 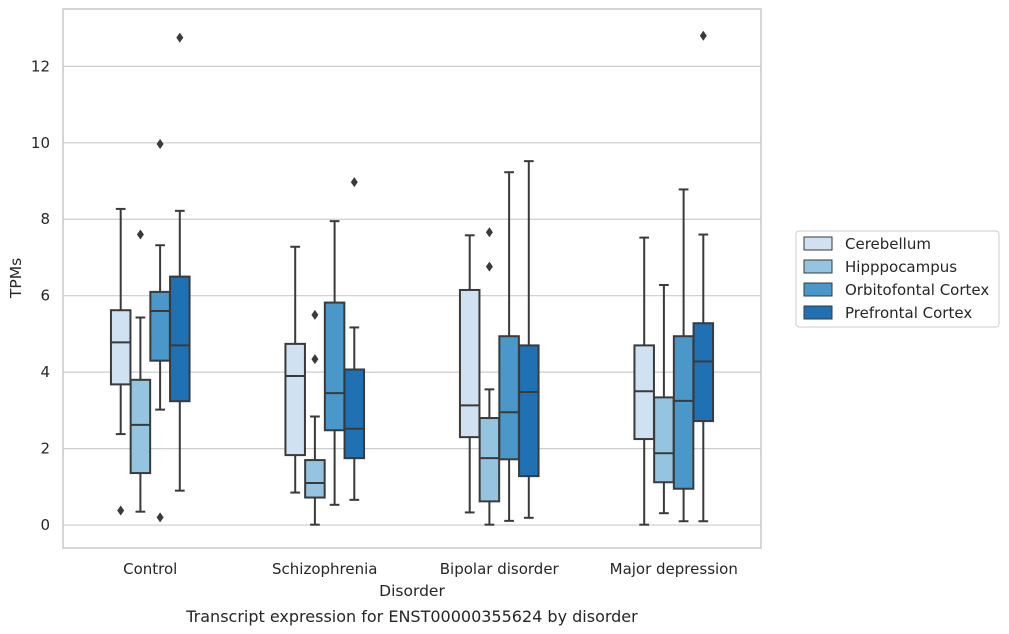 I want to click on x-tick-label: Control, so click(x=150, y=569).